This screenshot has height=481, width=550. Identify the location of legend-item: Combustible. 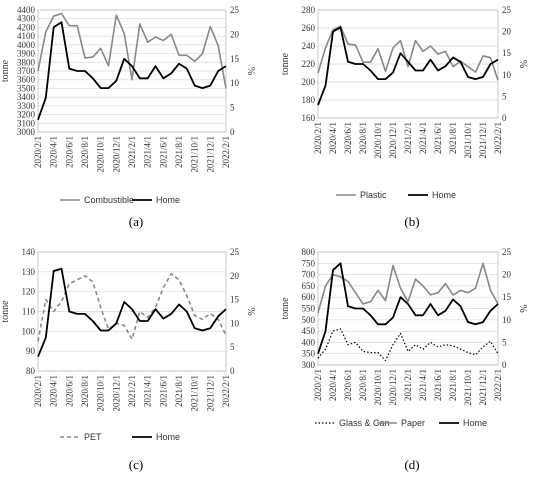
(97, 200).